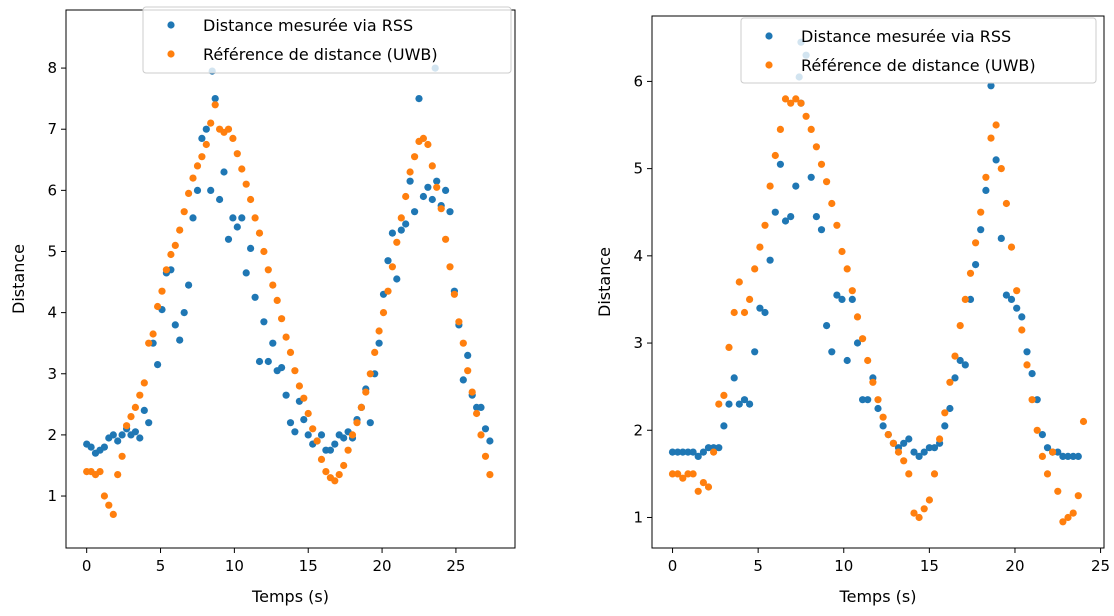 This screenshot has width=1114, height=616. Describe the element at coordinates (171, 54) in the screenshot. I see `legend-marker` at that location.